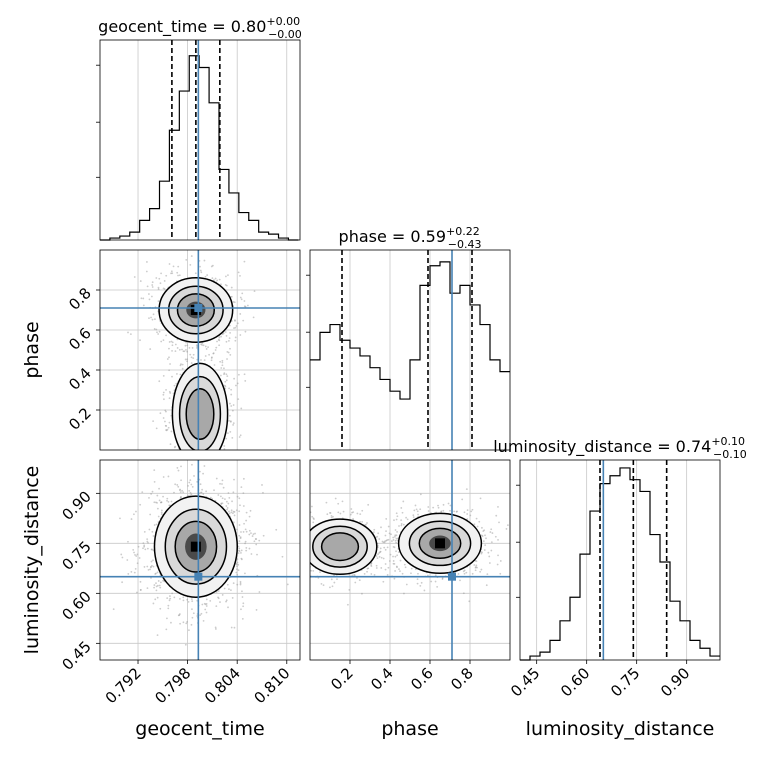 This screenshot has width=760, height=760. What do you see at coordinates (200, 140) in the screenshot?
I see `axes-frame` at bounding box center [200, 140].